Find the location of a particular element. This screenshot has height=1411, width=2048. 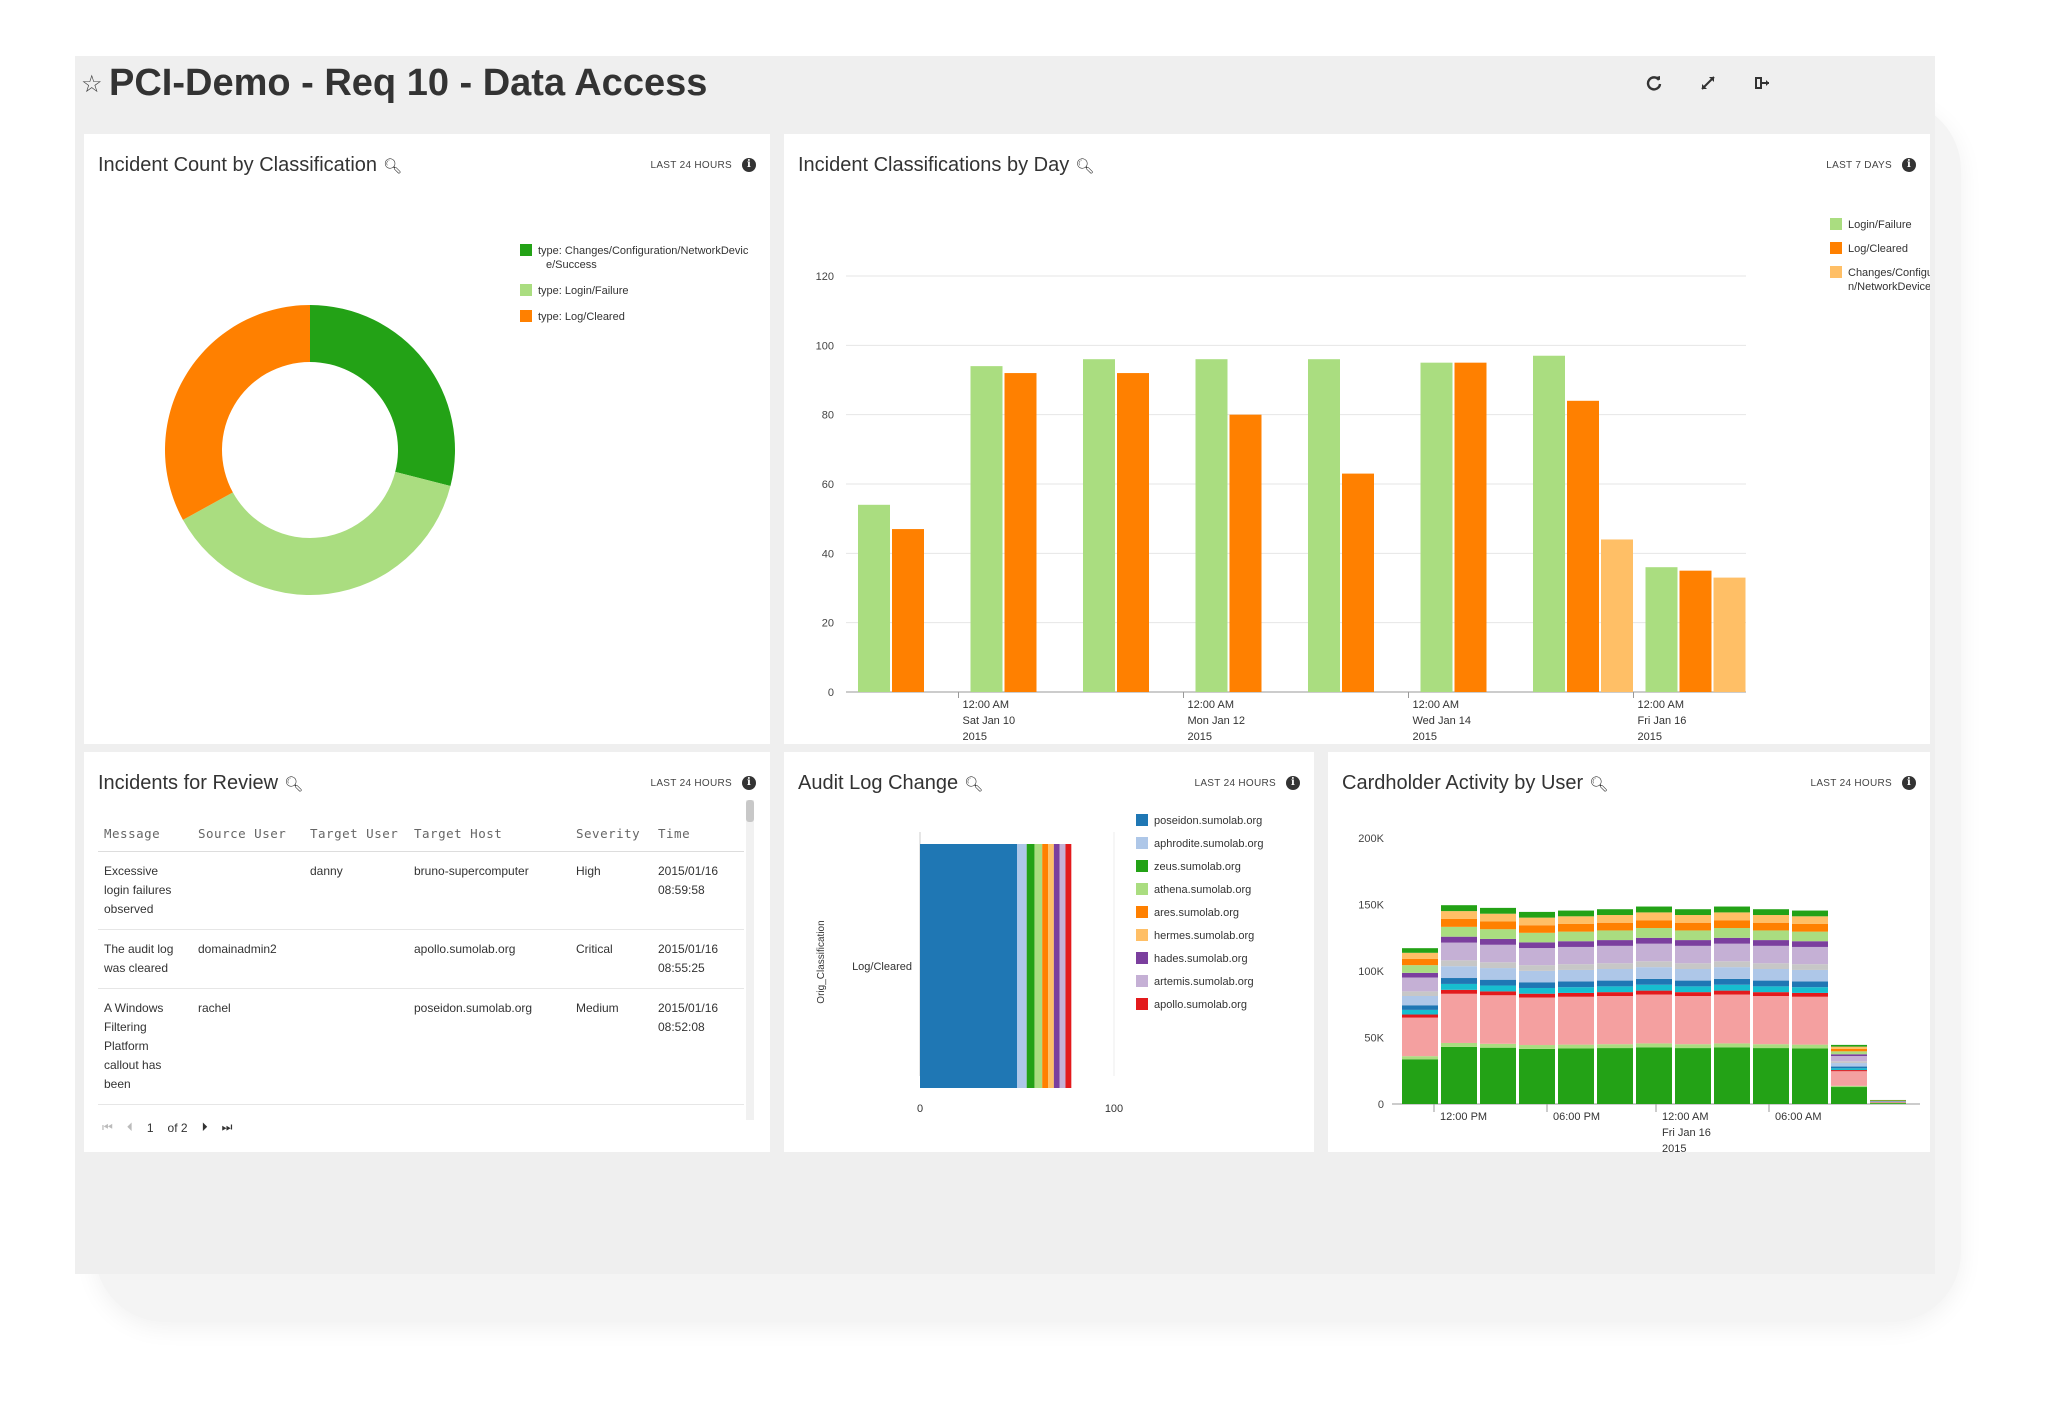

cell-target-user is located at coordinates (356, 1046).